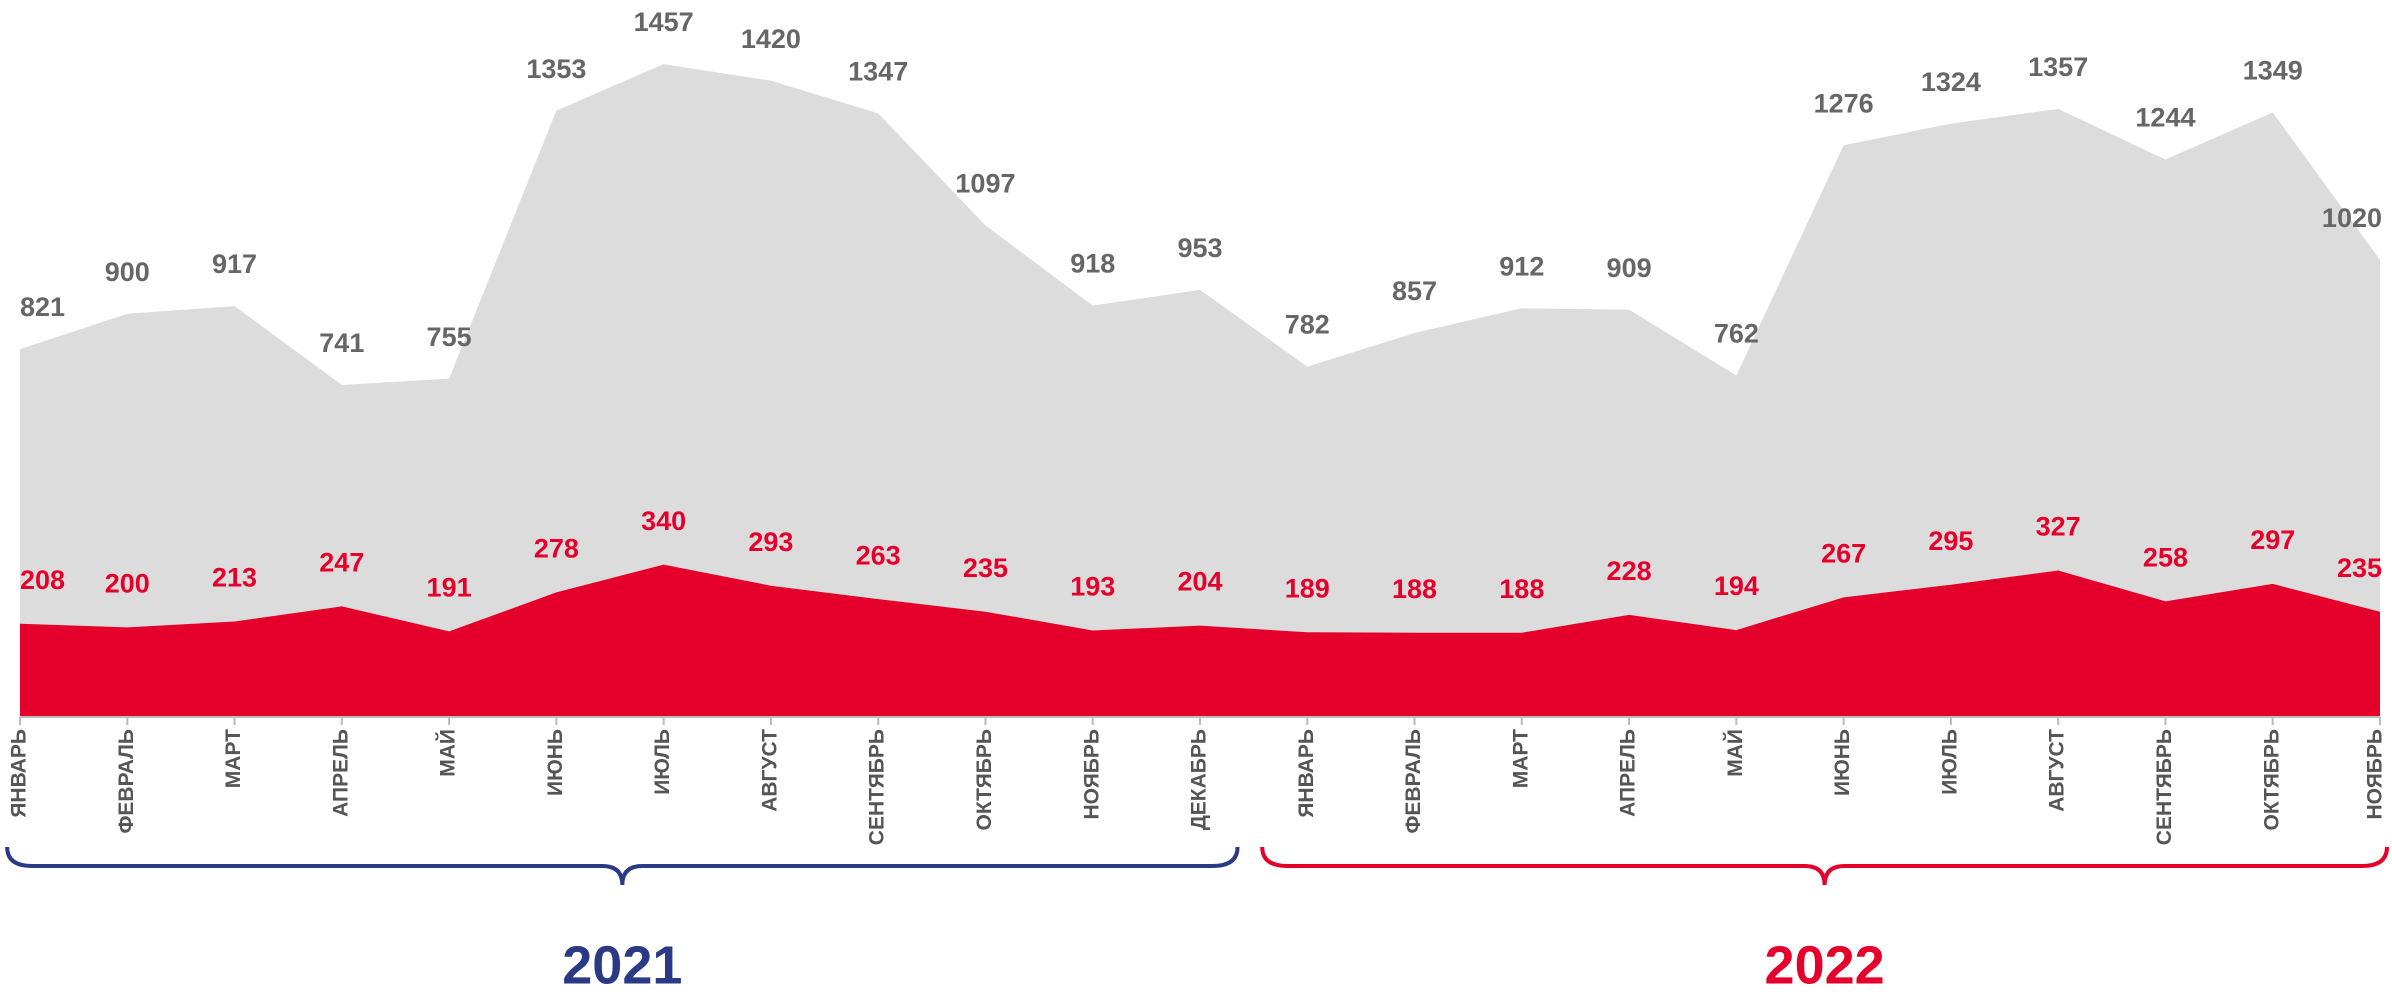 The image size is (2392, 996). What do you see at coordinates (878, 555) in the screenshot?
I see `data-label: 263` at bounding box center [878, 555].